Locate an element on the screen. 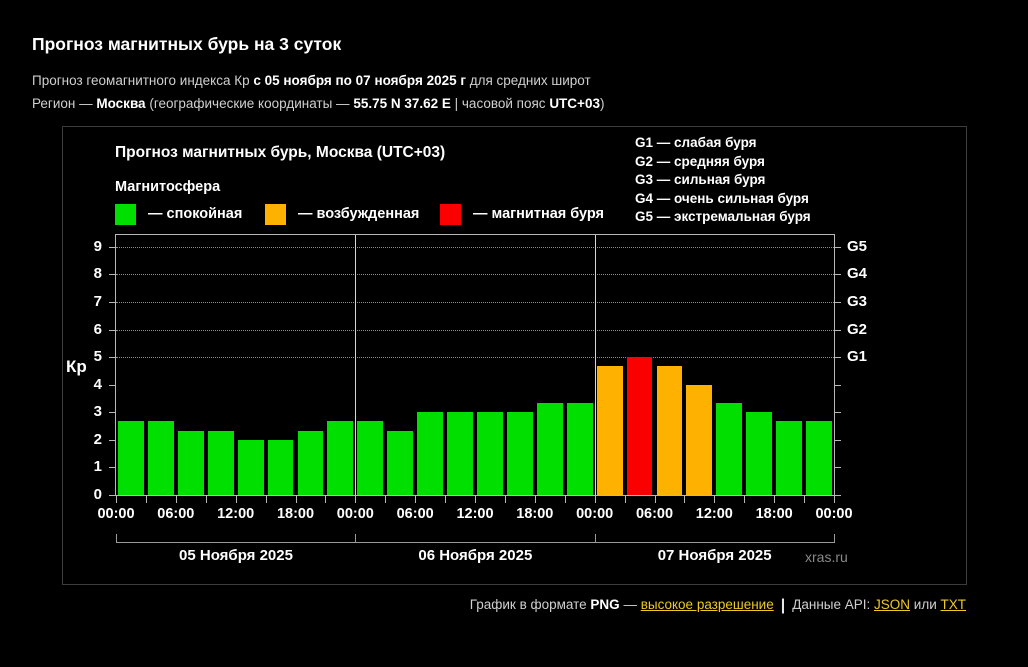 The image size is (1028, 667). page-title: Прогноз магнитных бурь на 3 суток is located at coordinates (187, 44).